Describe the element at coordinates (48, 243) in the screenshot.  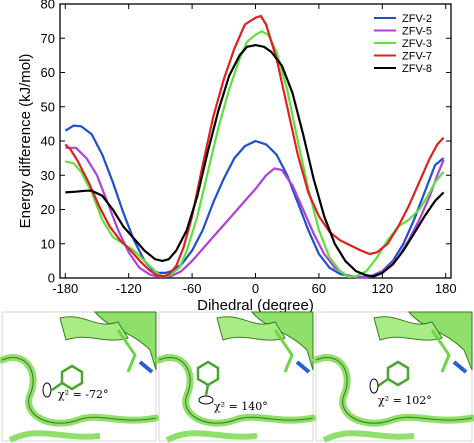
I see `y-tick-label: 10` at that location.